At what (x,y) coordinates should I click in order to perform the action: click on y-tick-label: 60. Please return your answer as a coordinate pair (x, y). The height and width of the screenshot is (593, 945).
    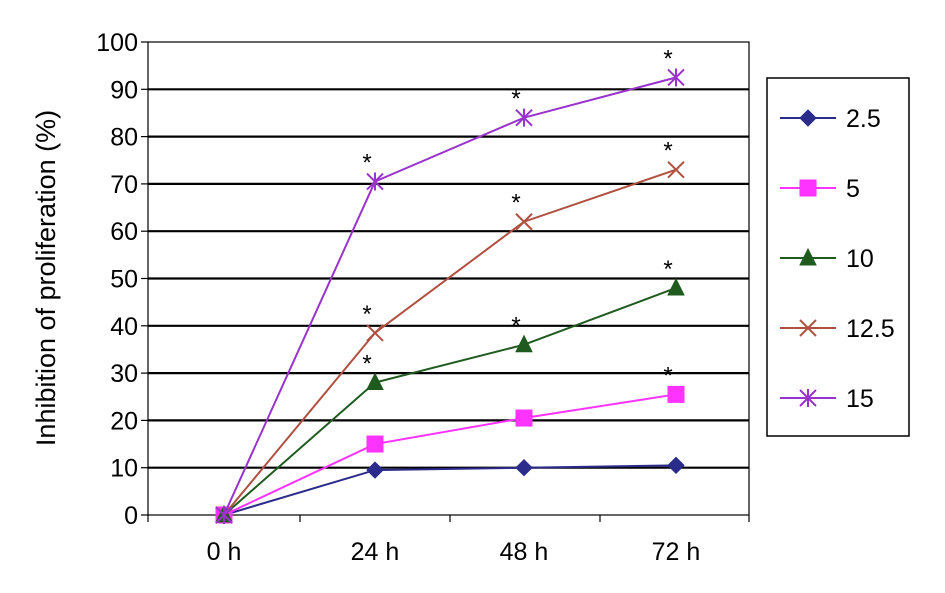
    Looking at the image, I should click on (124, 232).